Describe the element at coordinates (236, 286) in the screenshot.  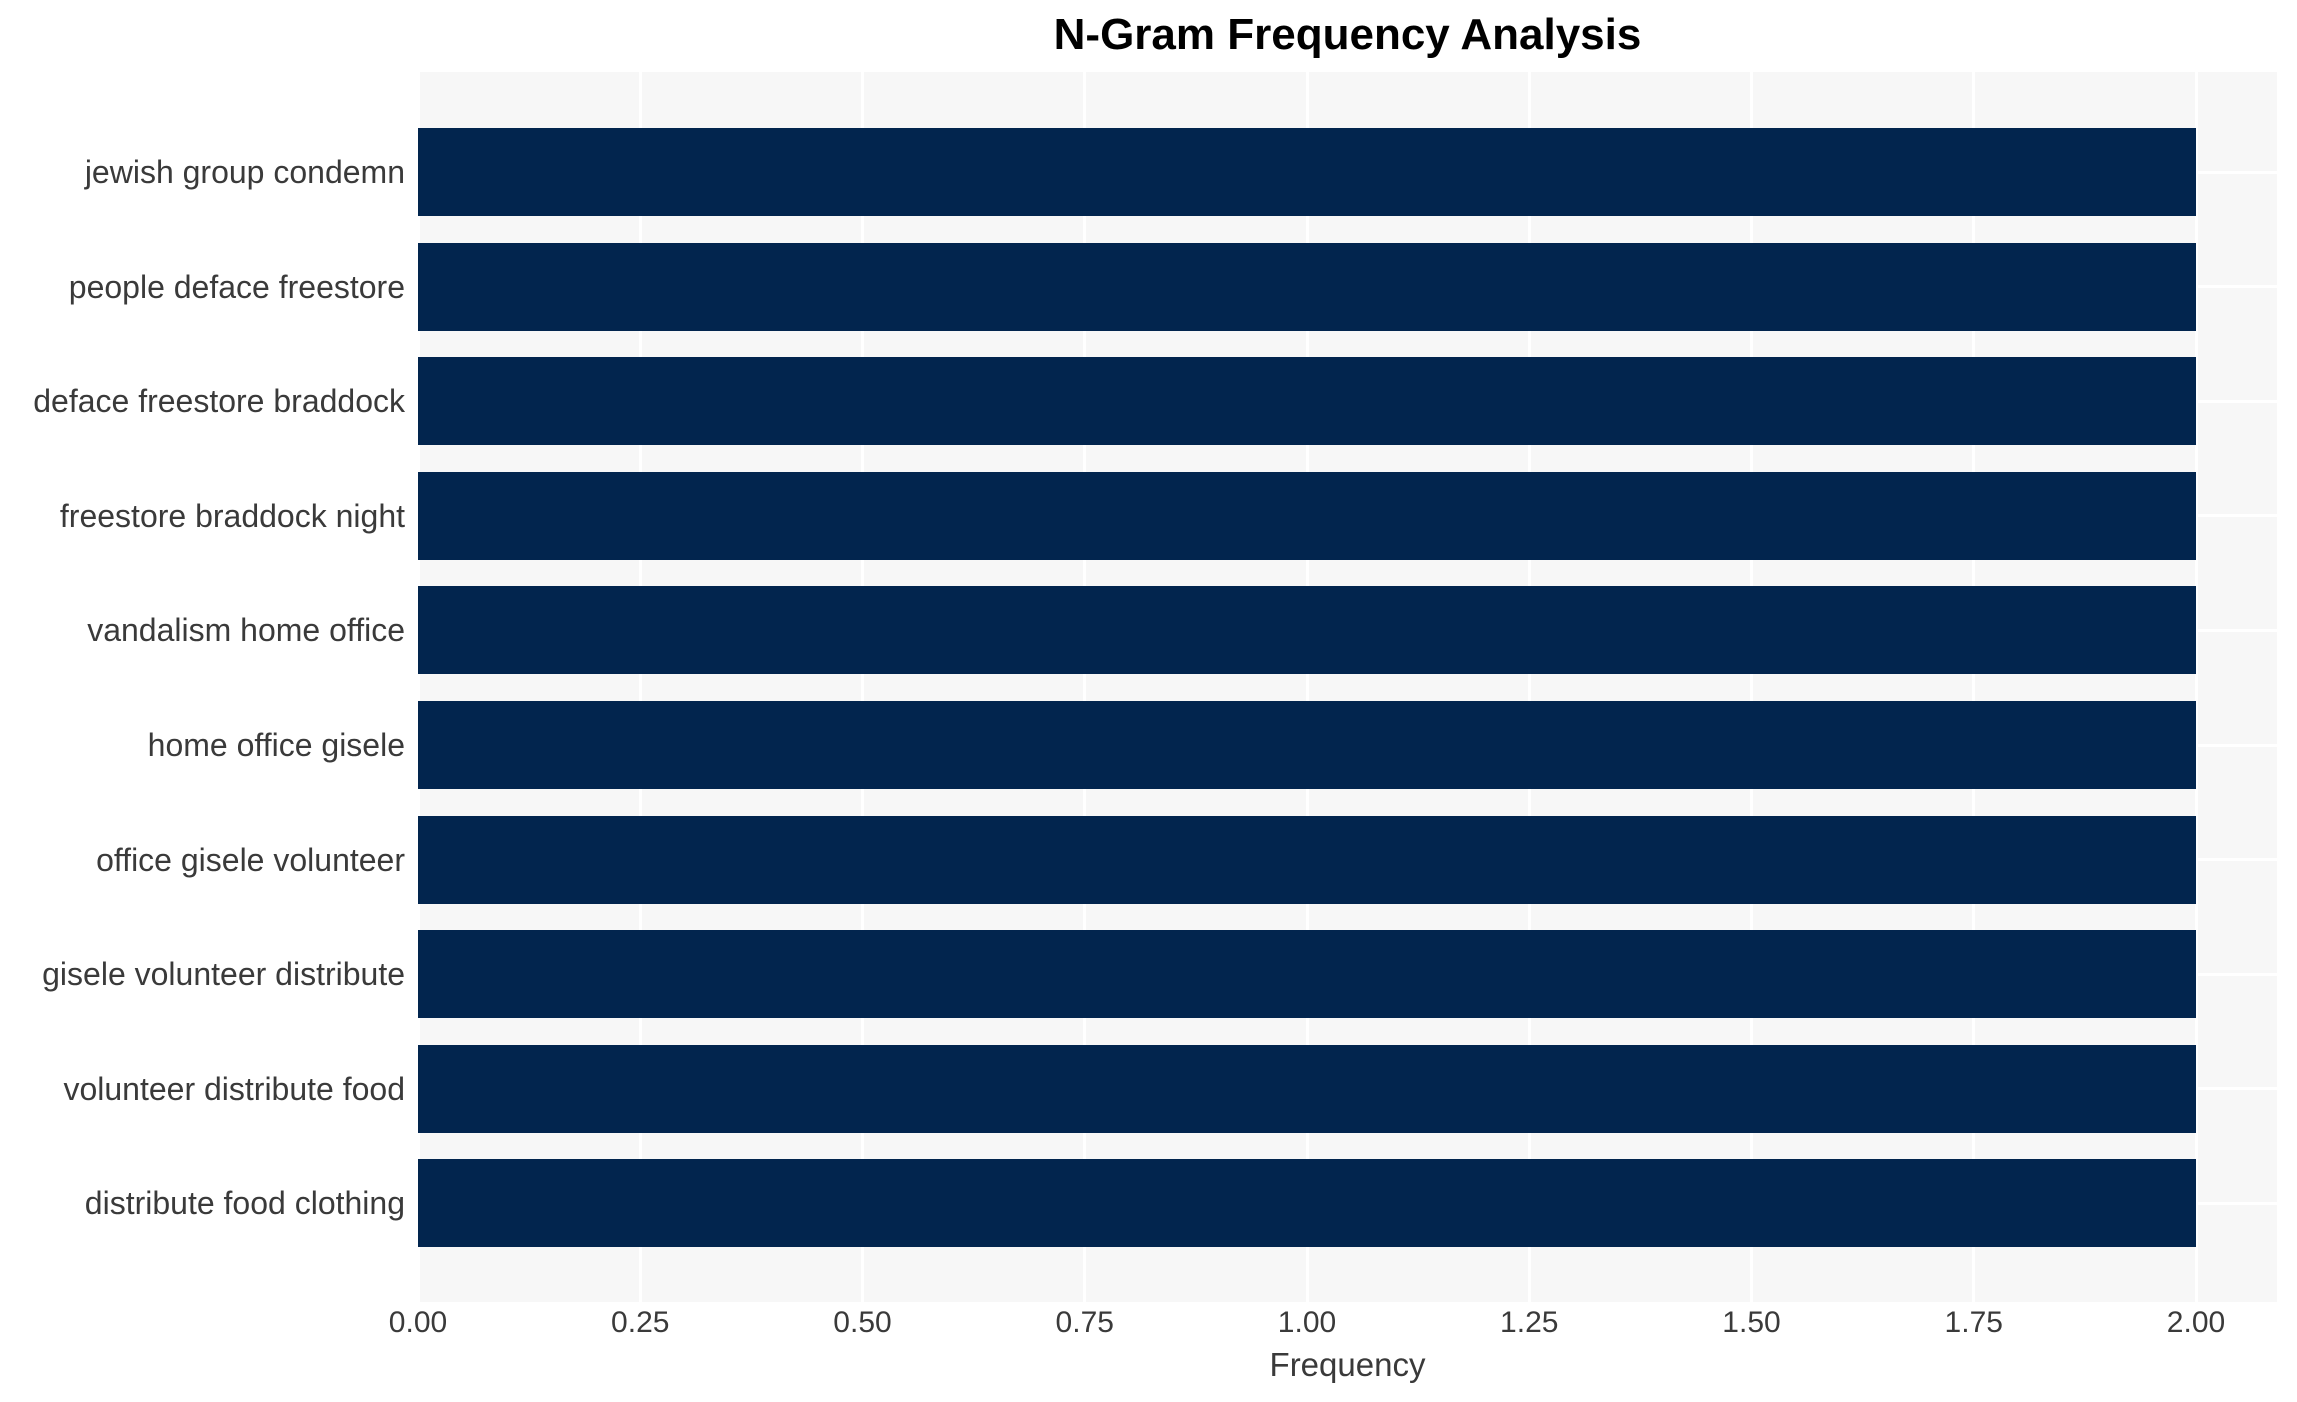
I see `y-axis-label: people deface freestore` at that location.